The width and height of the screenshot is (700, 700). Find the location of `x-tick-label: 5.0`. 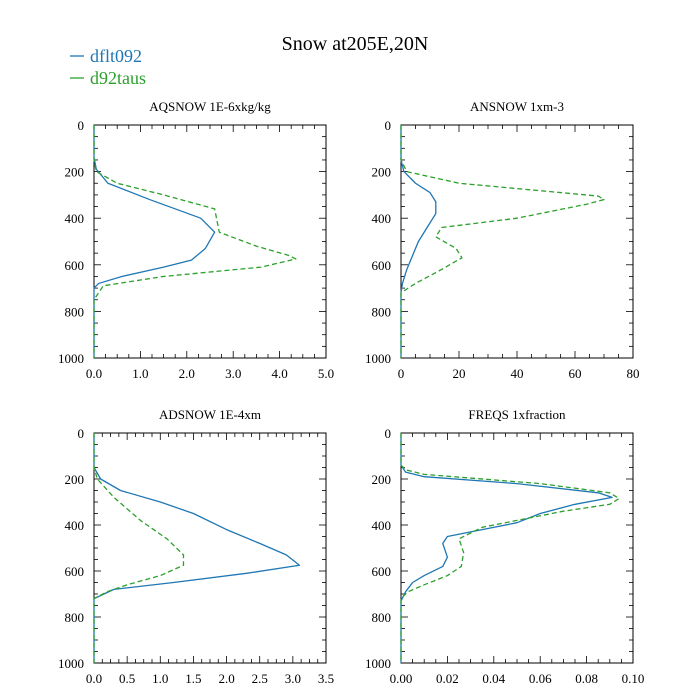

x-tick-label: 5.0 is located at coordinates (326, 373).